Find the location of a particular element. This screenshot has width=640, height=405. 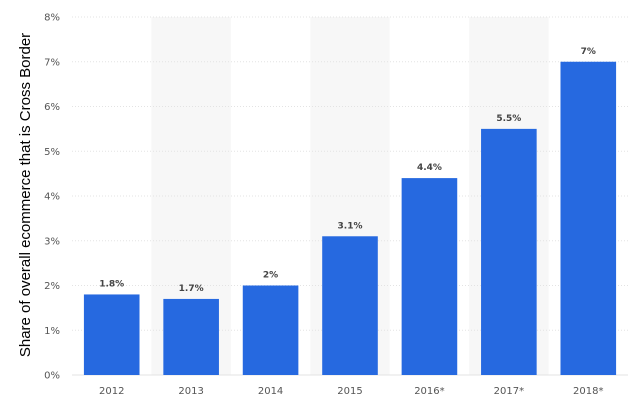

x-tick-label: 2015 is located at coordinates (349, 391).